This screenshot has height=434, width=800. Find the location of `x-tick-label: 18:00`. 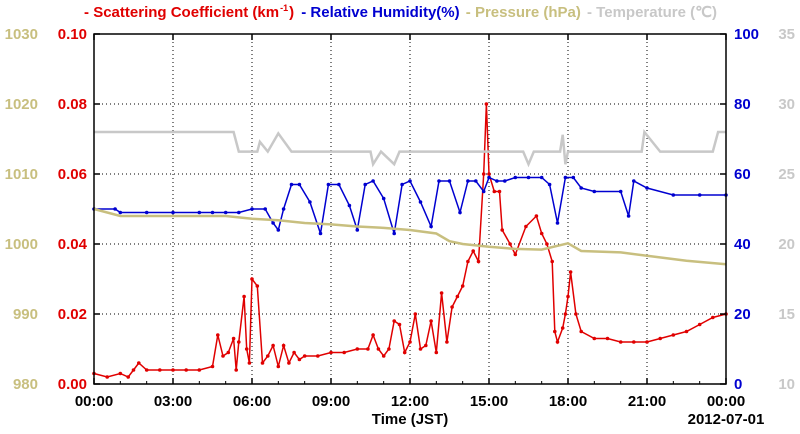

x-tick-label: 18:00 is located at coordinates (568, 401).